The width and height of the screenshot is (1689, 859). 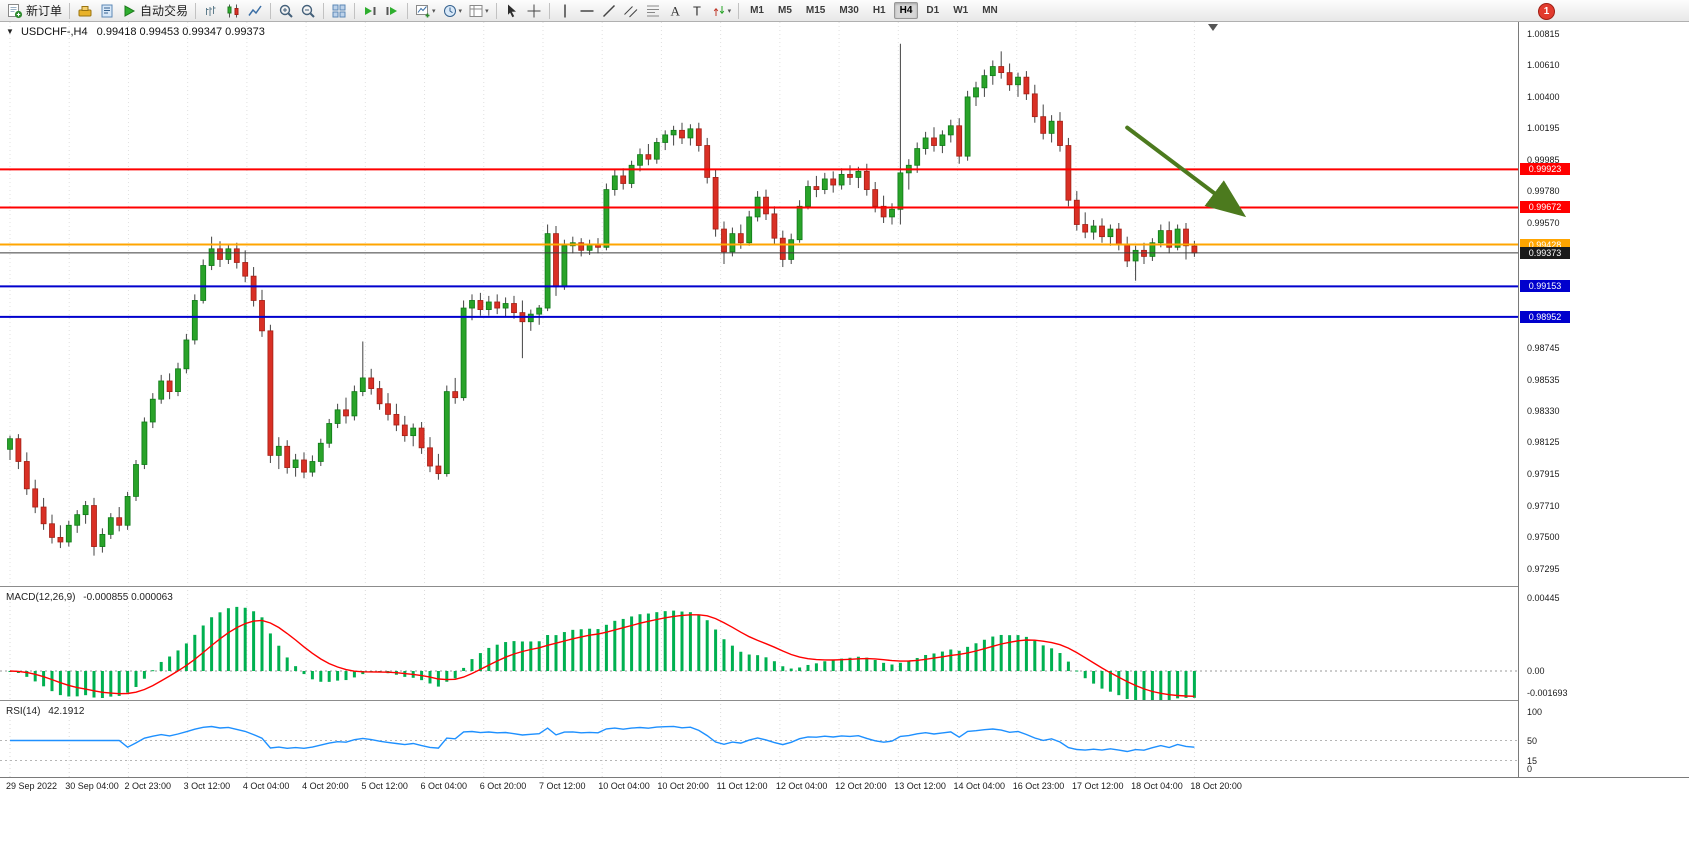 I want to click on macd-axis-label: -0.001693, so click(x=1547, y=693).